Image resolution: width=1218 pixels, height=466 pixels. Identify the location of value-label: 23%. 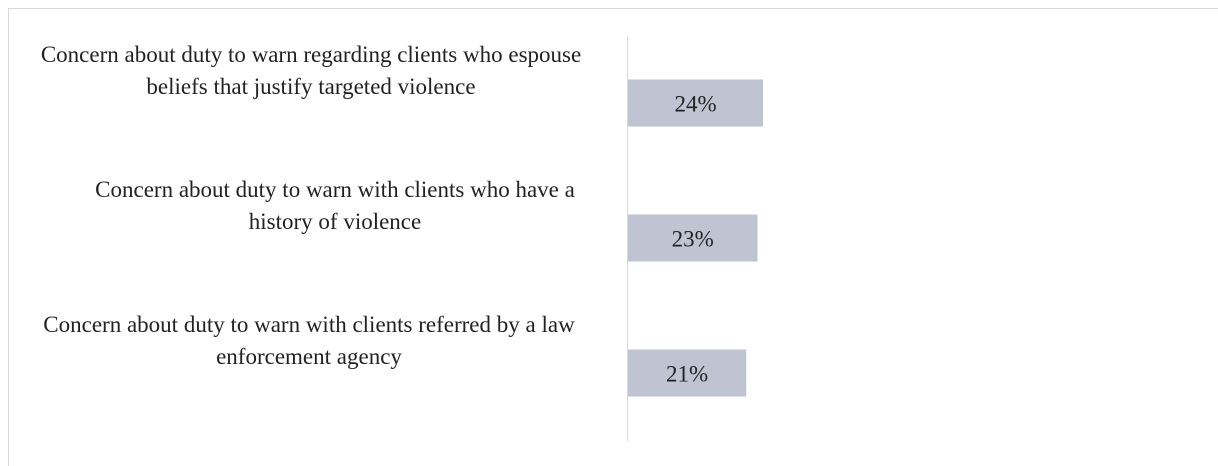
(693, 238).